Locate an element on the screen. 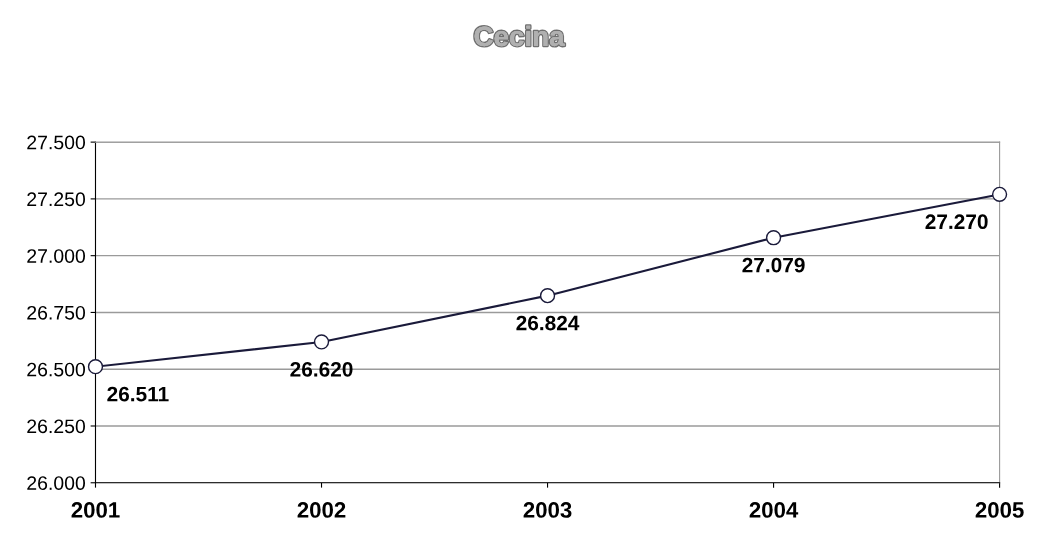 Image resolution: width=1038 pixels, height=553 pixels. y-tick-label: 26.000 is located at coordinates (56, 483).